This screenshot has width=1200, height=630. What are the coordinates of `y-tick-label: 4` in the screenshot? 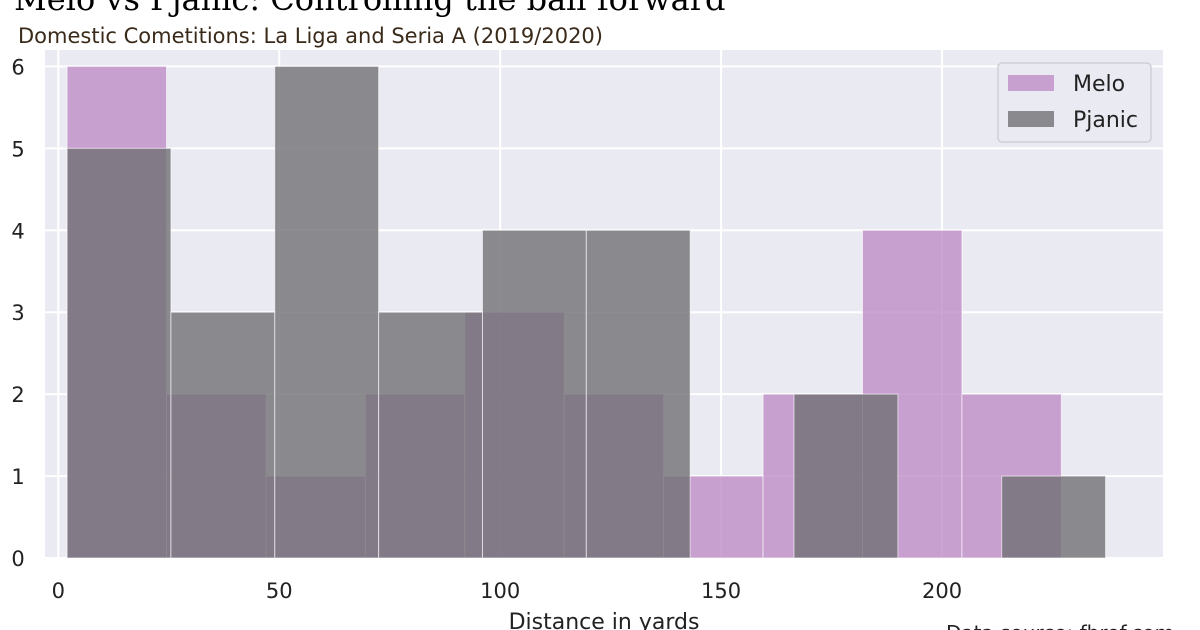 It's located at (17, 231).